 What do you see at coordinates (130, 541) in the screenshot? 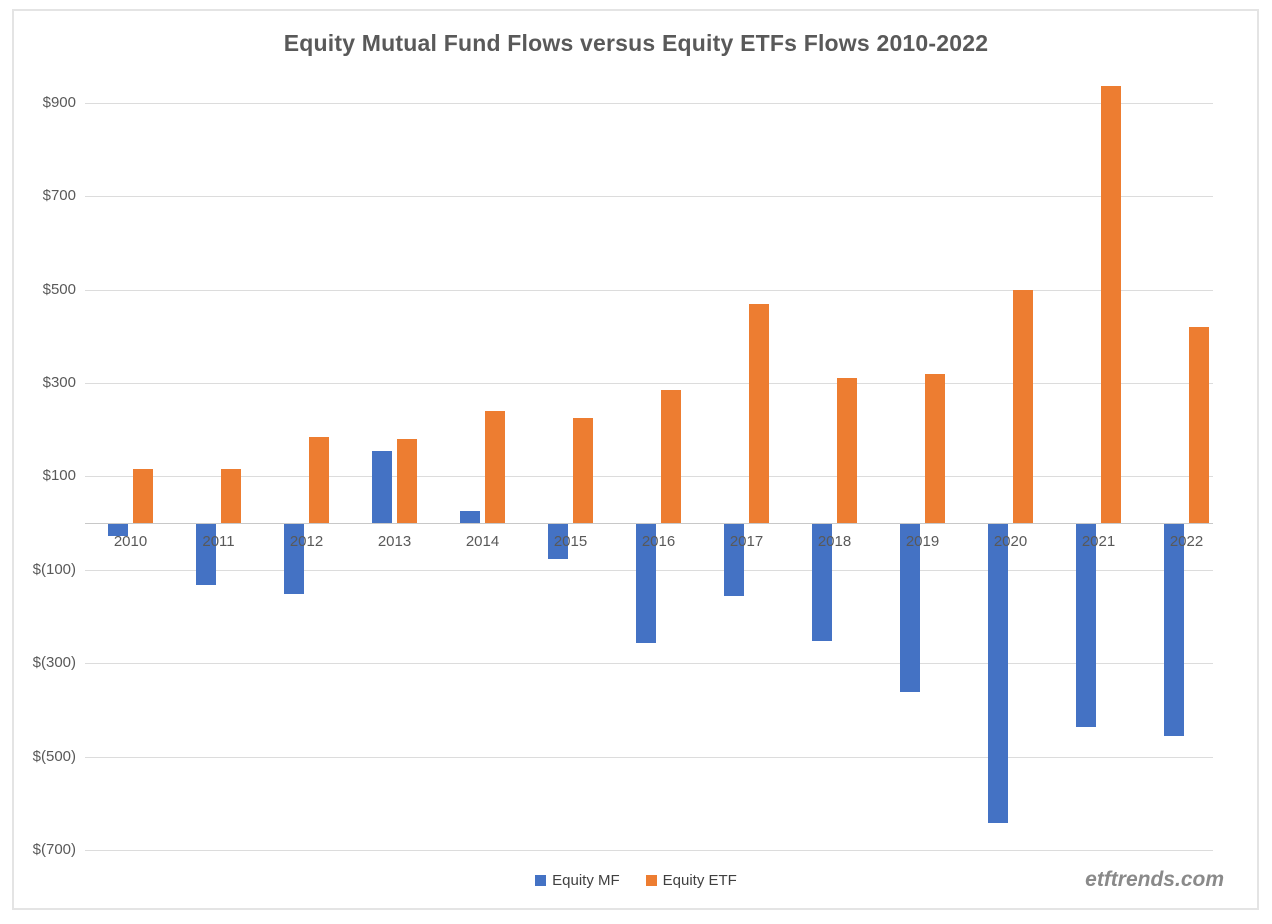
I see `x-axis-tick-label: 2010` at bounding box center [130, 541].